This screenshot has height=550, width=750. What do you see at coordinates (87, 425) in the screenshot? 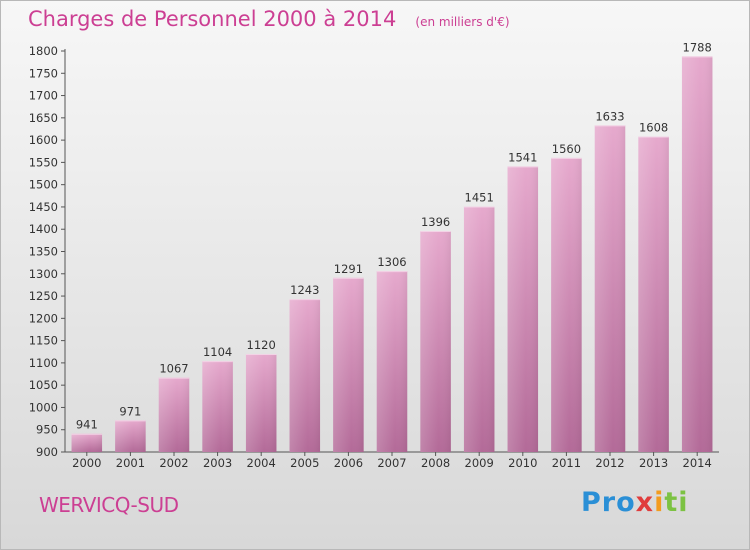
I see `data-label: 941` at bounding box center [87, 425].